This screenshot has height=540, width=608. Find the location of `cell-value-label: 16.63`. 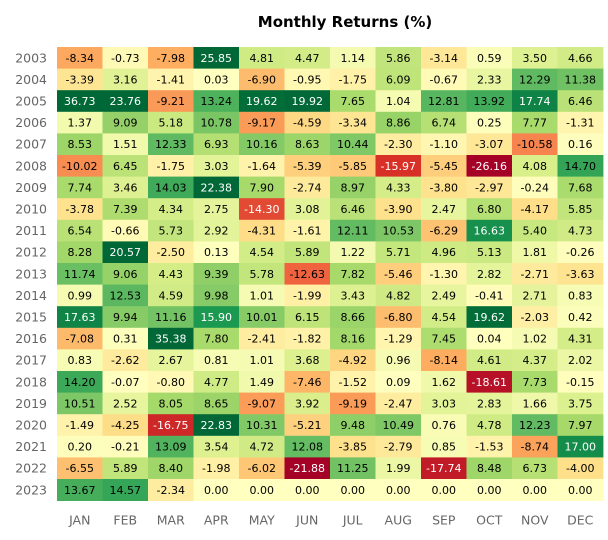

cell-value-label: 16.63 is located at coordinates (490, 231).